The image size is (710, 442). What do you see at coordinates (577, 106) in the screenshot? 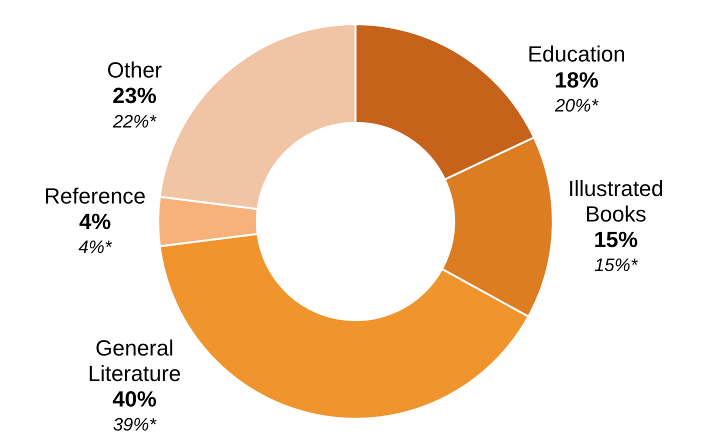
I see `text: 20%*` at bounding box center [577, 106].